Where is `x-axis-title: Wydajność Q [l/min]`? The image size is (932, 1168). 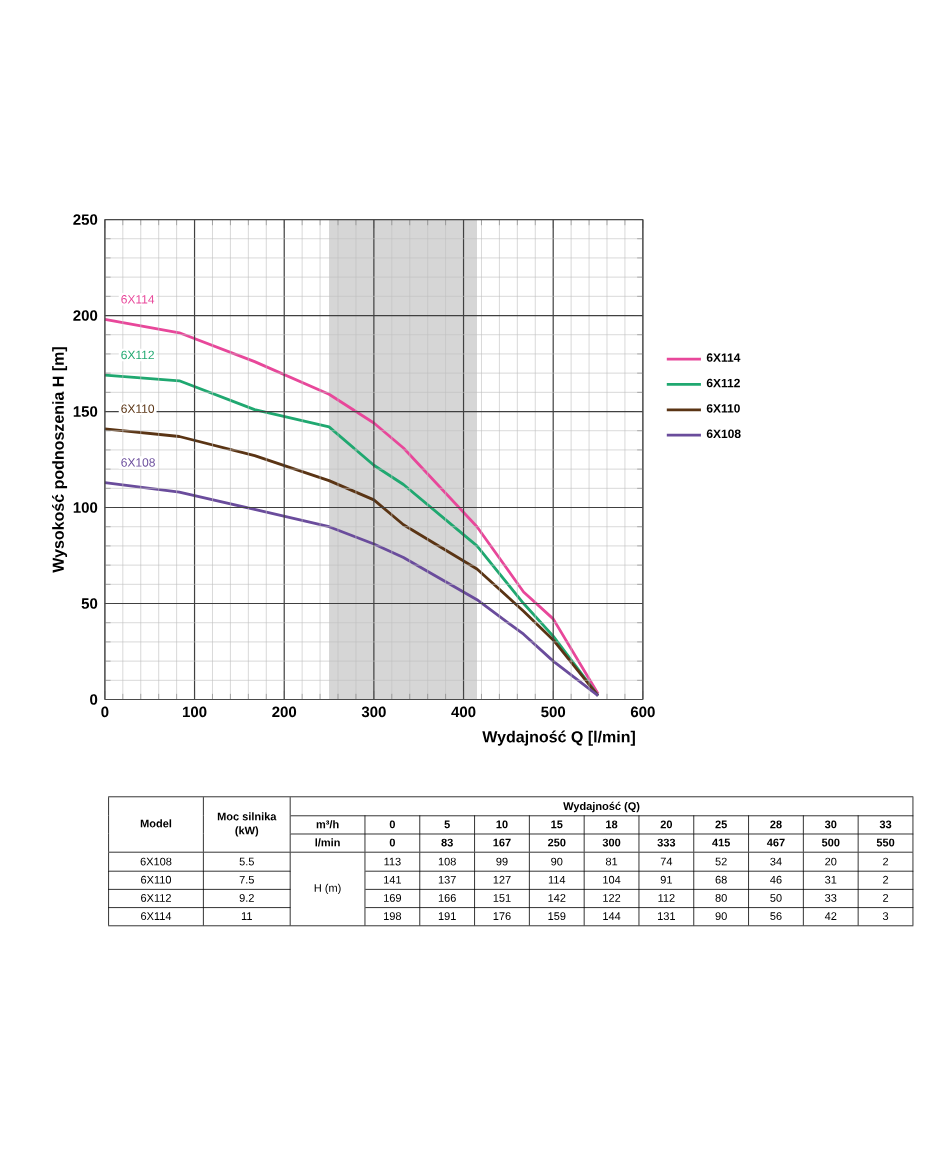
x-axis-title: Wydajność Q [l/min] is located at coordinates (559, 738).